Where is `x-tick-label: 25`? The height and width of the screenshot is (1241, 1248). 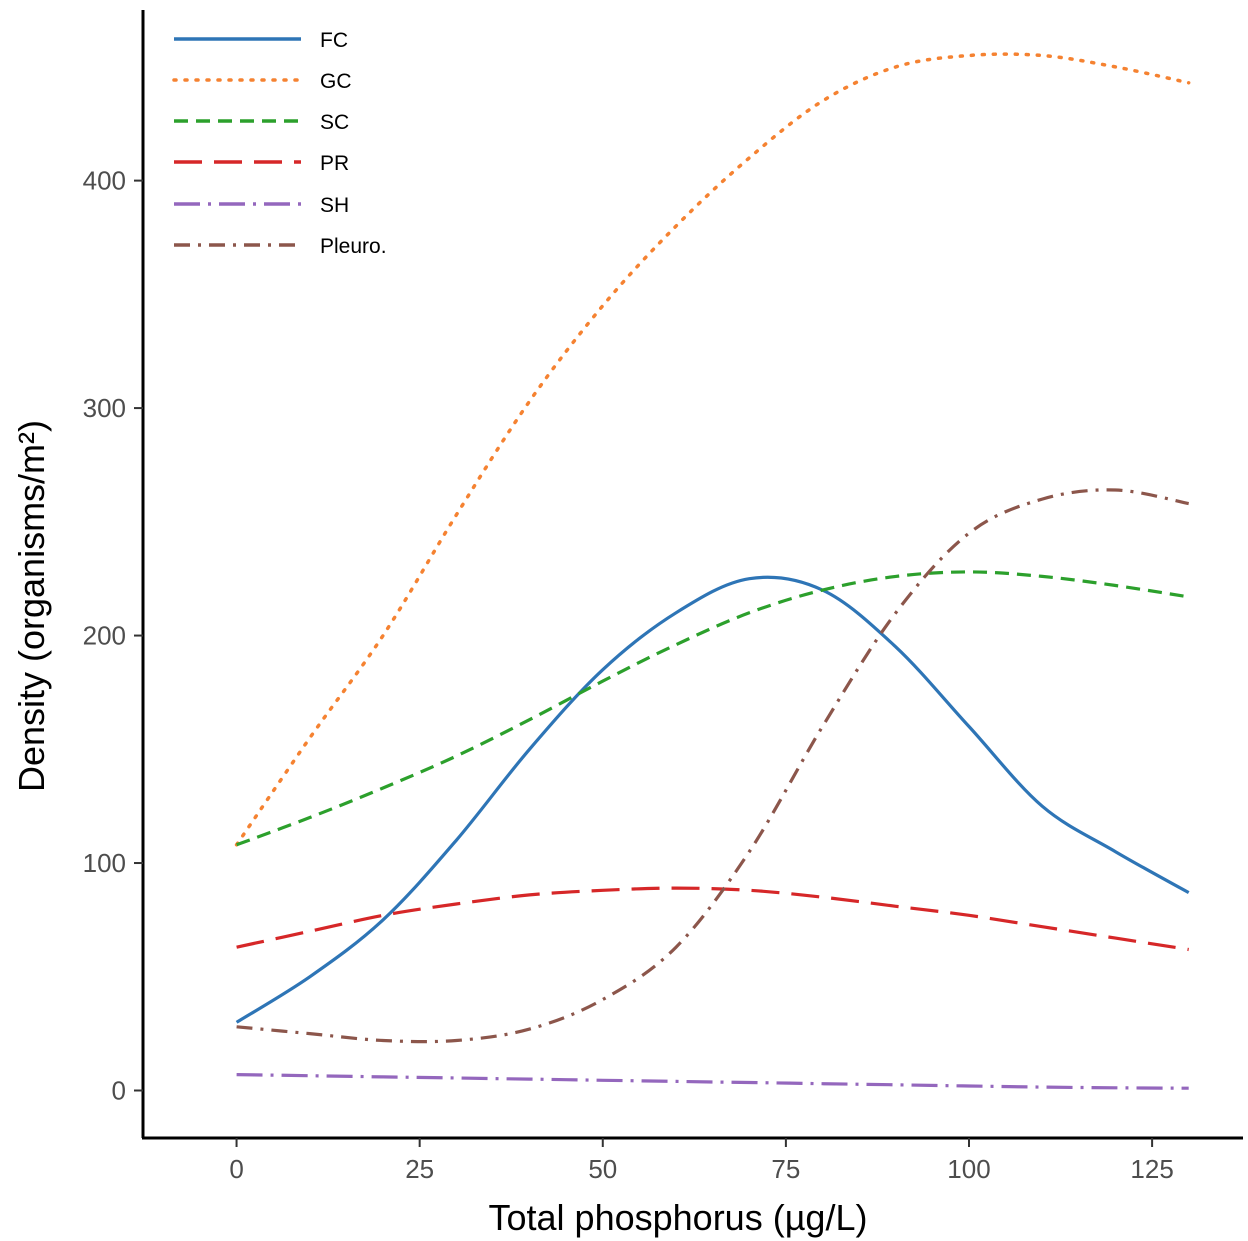
x-tick-label: 25 is located at coordinates (419, 1169).